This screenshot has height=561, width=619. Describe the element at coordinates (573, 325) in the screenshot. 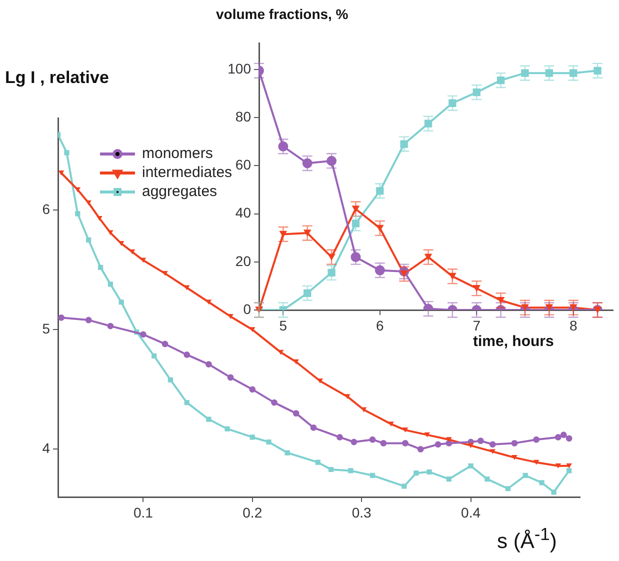

I see `x-tick-label: 8` at that location.